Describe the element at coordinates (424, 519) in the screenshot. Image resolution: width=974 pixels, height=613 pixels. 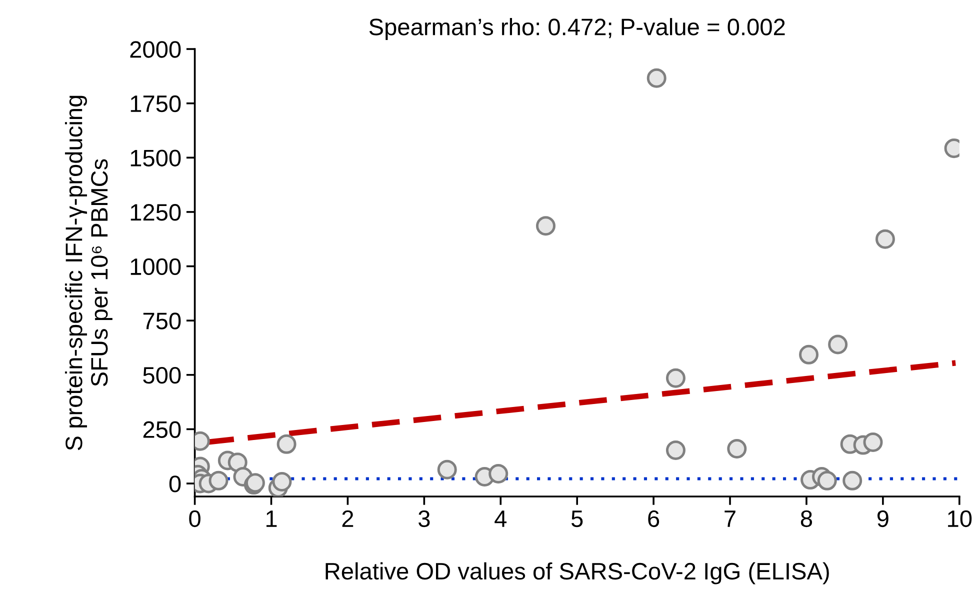
I see `x-tick-label: 3` at that location.